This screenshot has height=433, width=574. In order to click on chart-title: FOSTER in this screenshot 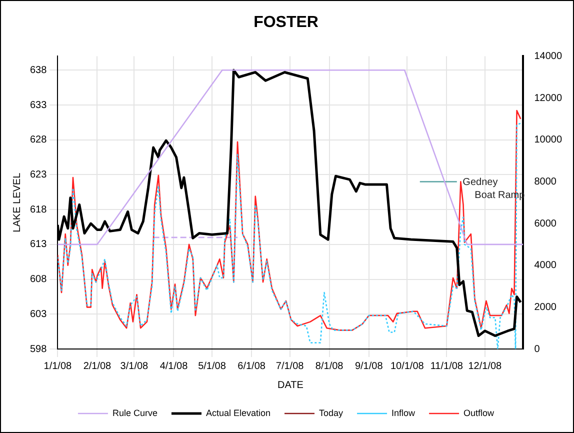, I will do `click(286, 23)`.